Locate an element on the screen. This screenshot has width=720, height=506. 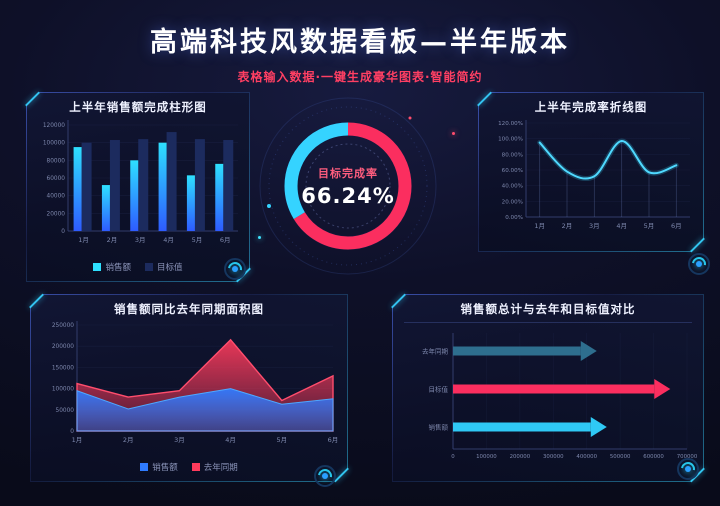
panel-surface is located at coordinates (591, 172).